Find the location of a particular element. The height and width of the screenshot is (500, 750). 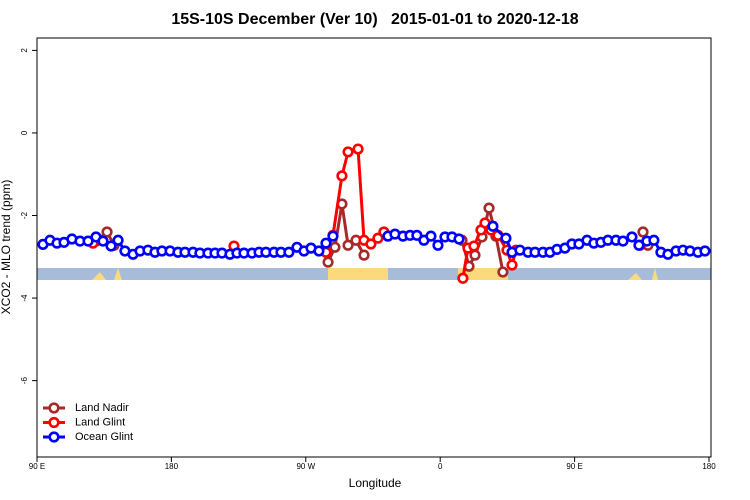

legend-label: Land Glint is located at coordinates (100, 422).